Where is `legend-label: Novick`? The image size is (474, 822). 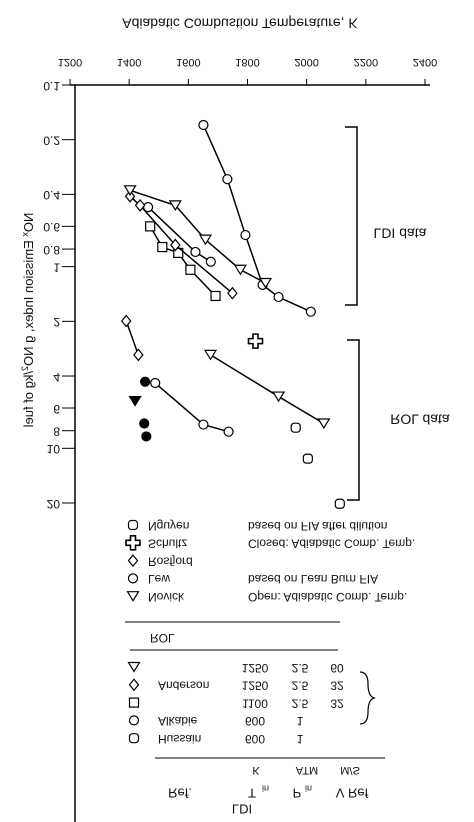
legend-label: Novick is located at coordinates (166, 597).